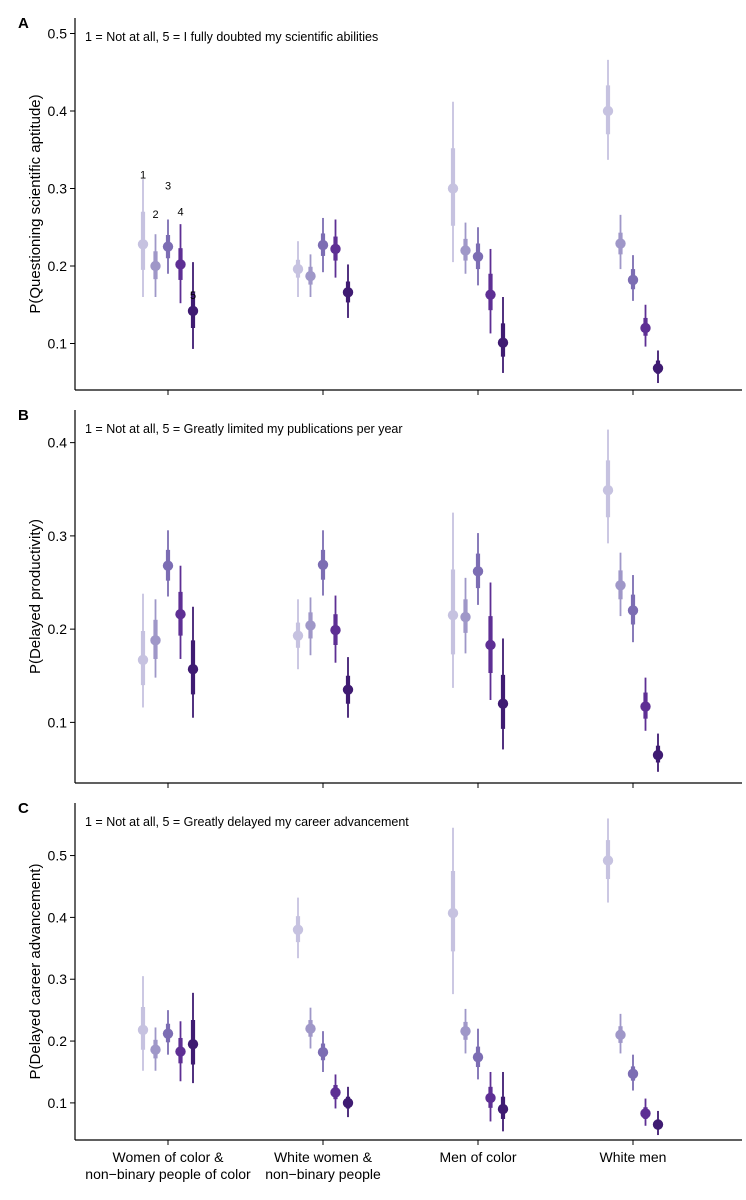 Image resolution: width=746 pixels, height=1200 pixels. What do you see at coordinates (155, 215) in the screenshot?
I see `level-label: 2` at bounding box center [155, 215].